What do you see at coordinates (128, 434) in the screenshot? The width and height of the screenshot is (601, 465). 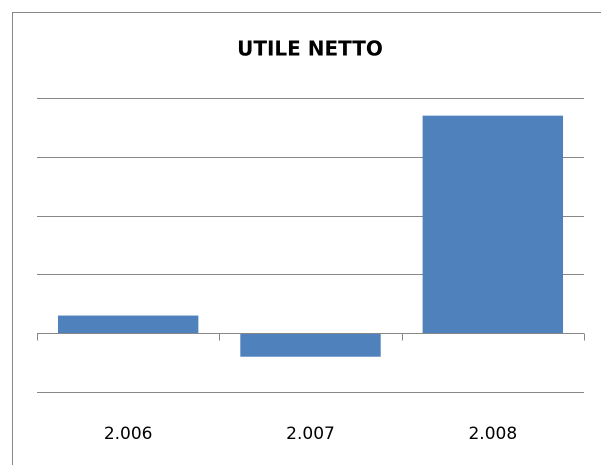 I see `x-tick-label: 2.006` at bounding box center [128, 434].